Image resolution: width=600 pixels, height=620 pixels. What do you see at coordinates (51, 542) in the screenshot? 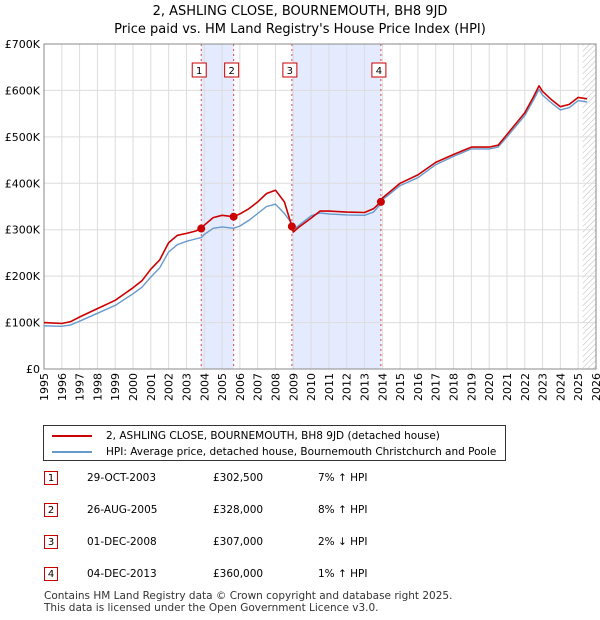
I see `sale-number-badge: 3` at bounding box center [51, 542].